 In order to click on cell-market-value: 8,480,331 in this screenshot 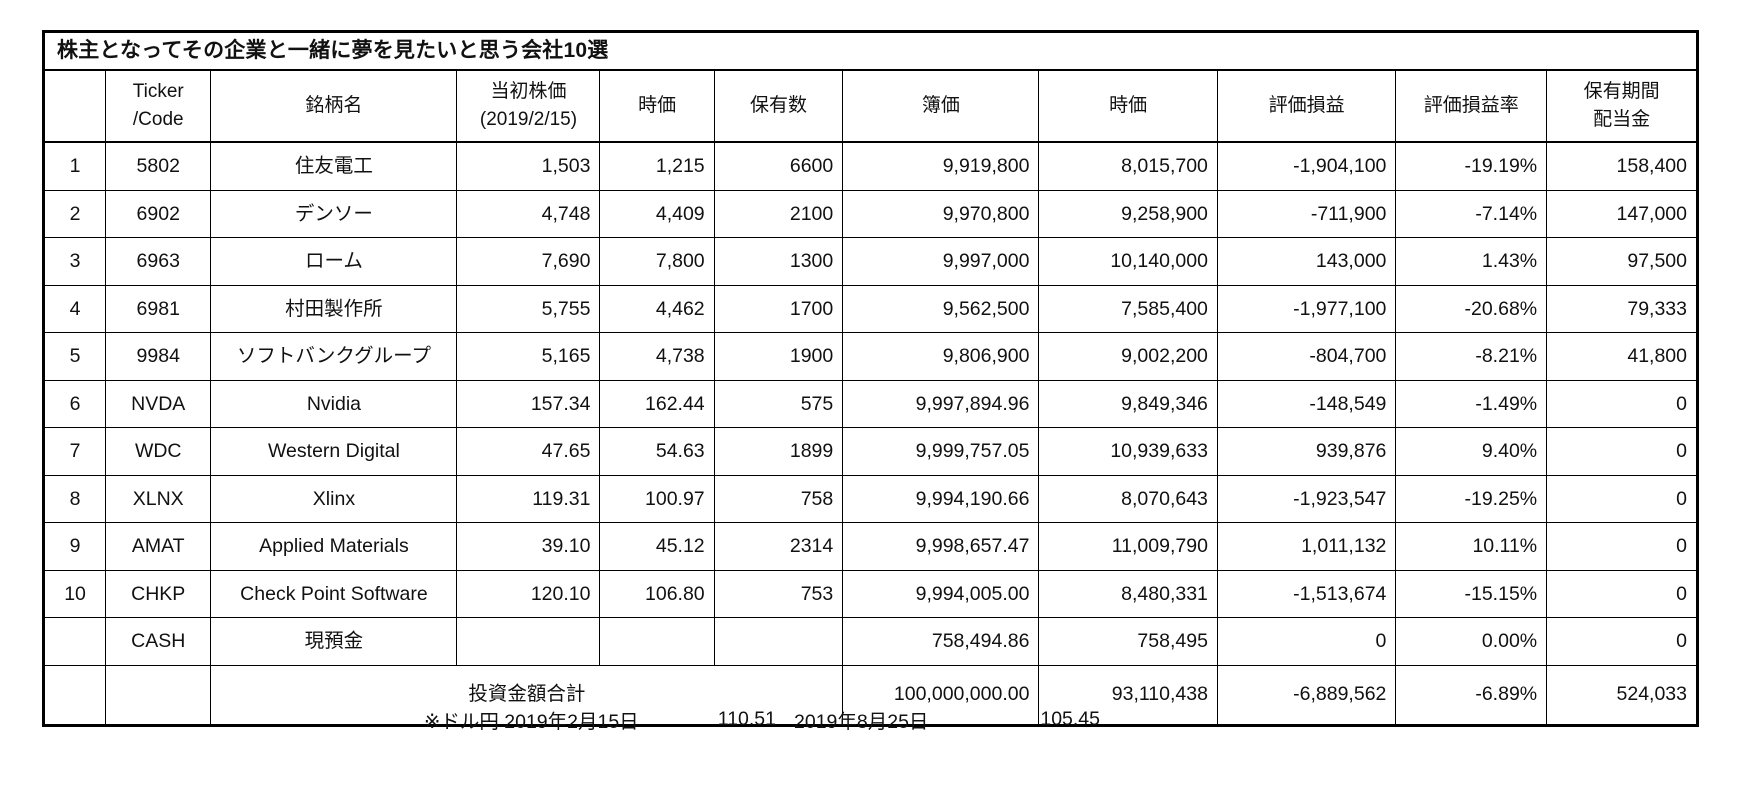, I will do `click(1128, 593)`.